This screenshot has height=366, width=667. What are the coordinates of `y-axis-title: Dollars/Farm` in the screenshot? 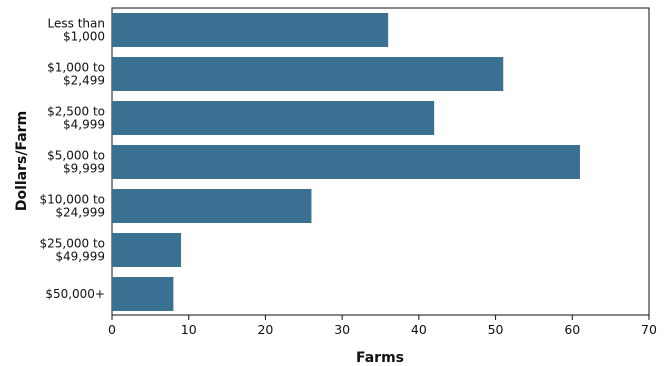 It's located at (22, 161).